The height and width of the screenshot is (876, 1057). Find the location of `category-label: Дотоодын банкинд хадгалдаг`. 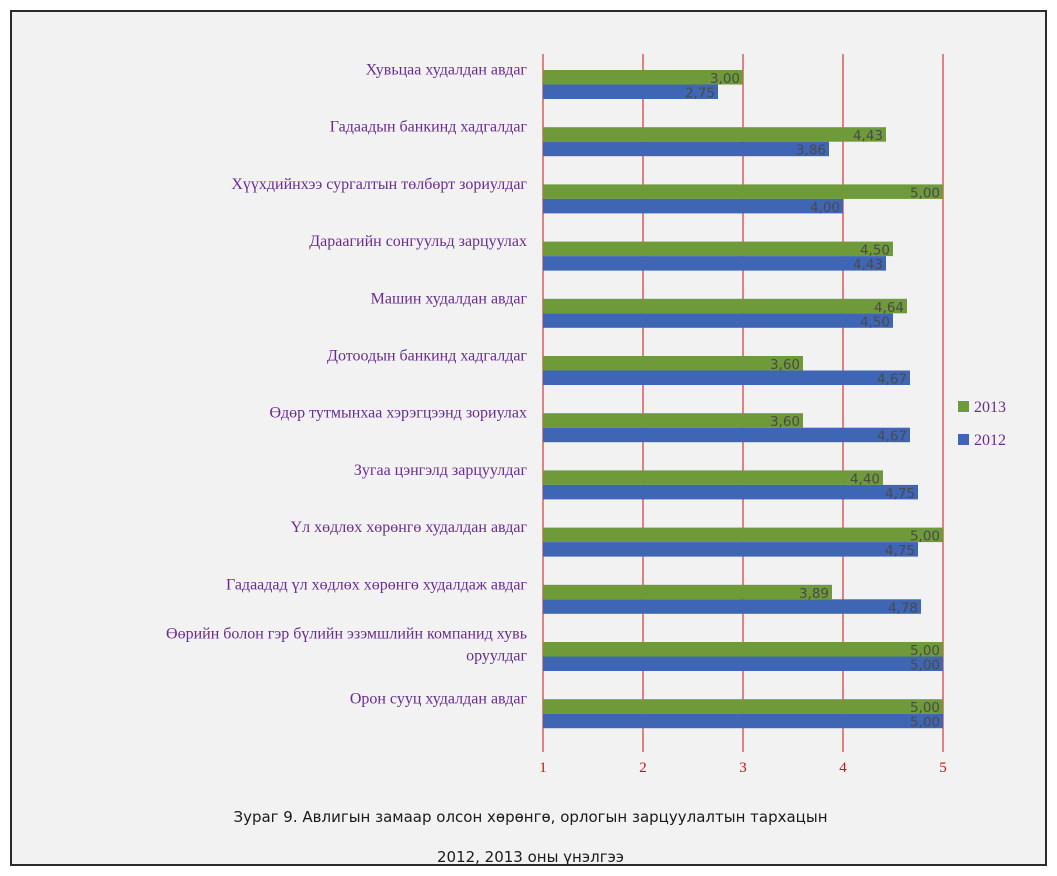

category-label: Дотоодын банкинд хадгалдаг is located at coordinates (427, 356).